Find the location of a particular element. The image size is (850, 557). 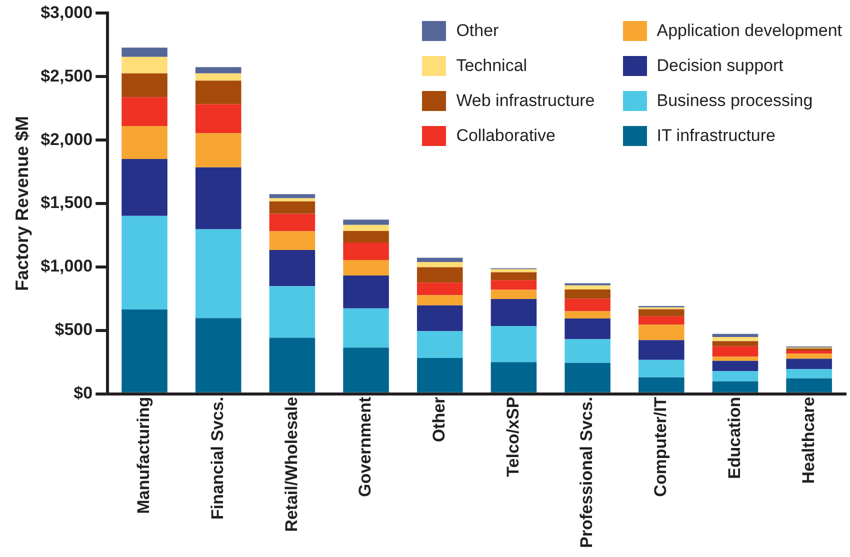

y-tick-label: $2,500 is located at coordinates (66, 76).